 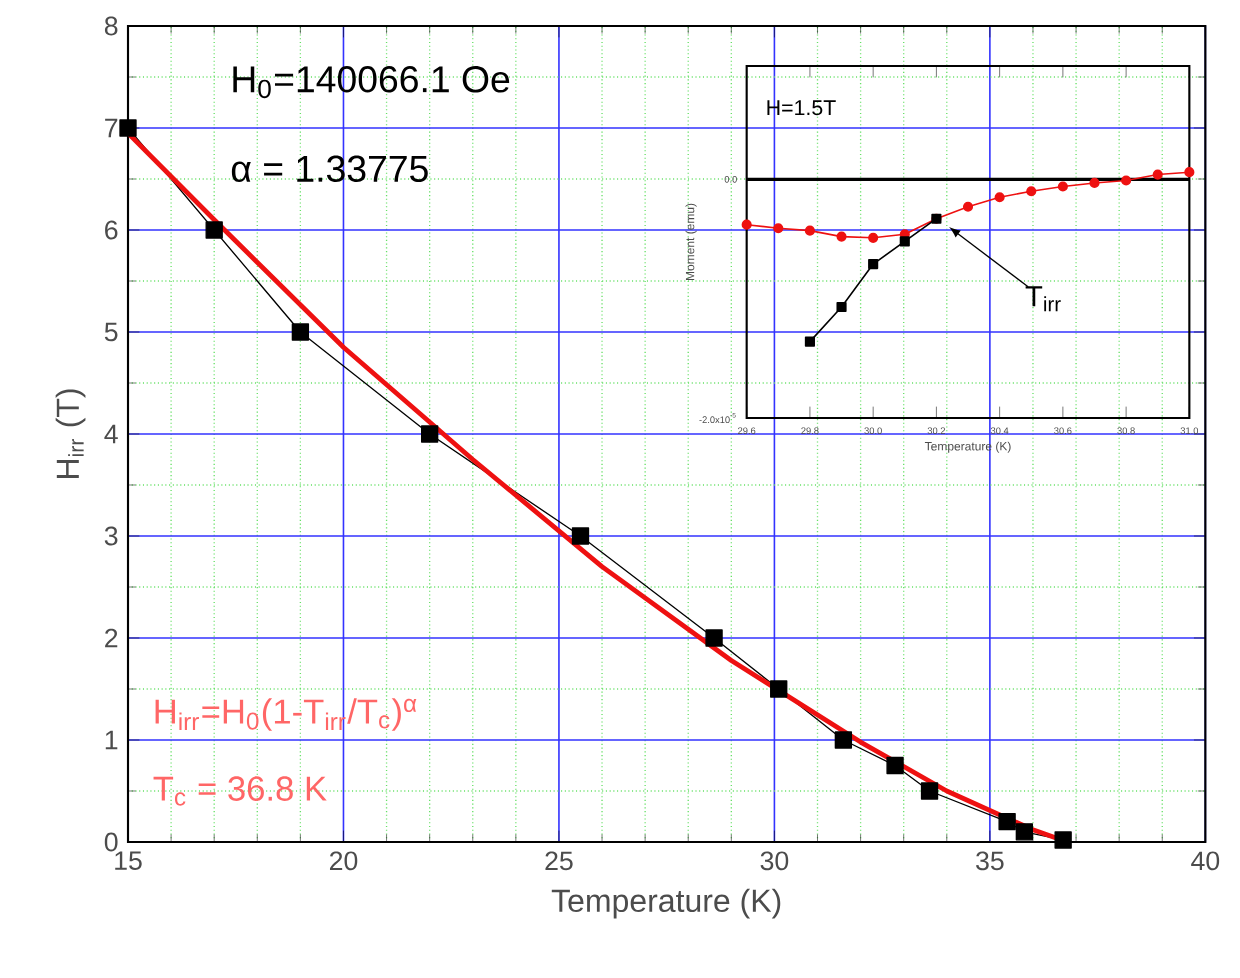 I want to click on annotation: T$_{irr}$, so click(x=1043, y=299).